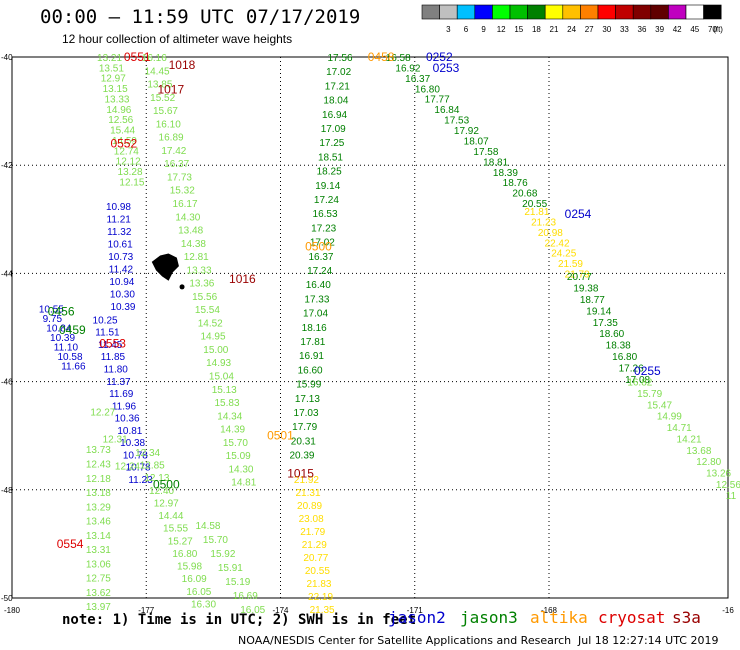 The width and height of the screenshot is (740, 650). What do you see at coordinates (165, 111) in the screenshot?
I see `wave-height-value: 15.67` at bounding box center [165, 111].